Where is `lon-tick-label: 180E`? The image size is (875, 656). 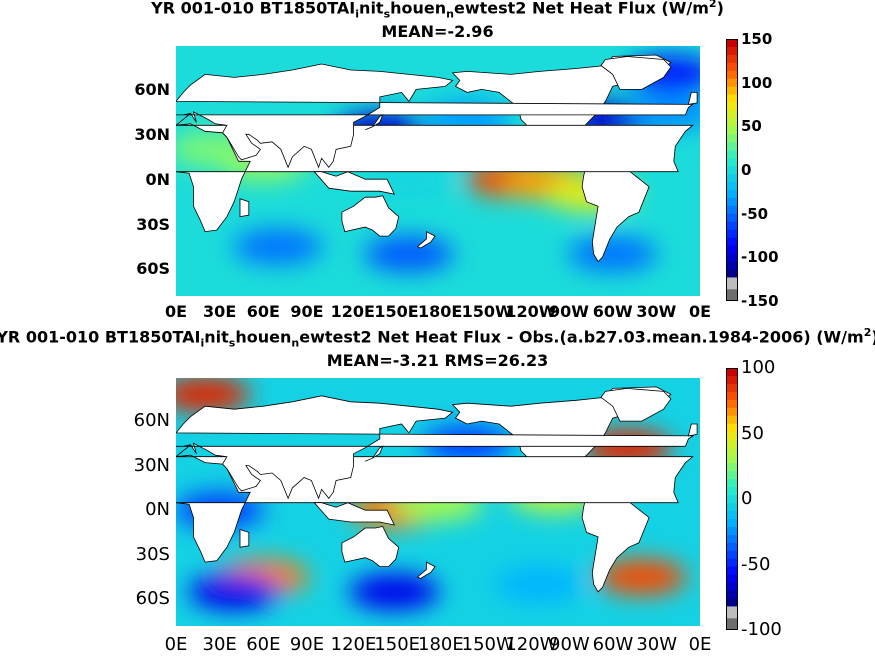
lon-tick-label: 180E is located at coordinates (440, 311).